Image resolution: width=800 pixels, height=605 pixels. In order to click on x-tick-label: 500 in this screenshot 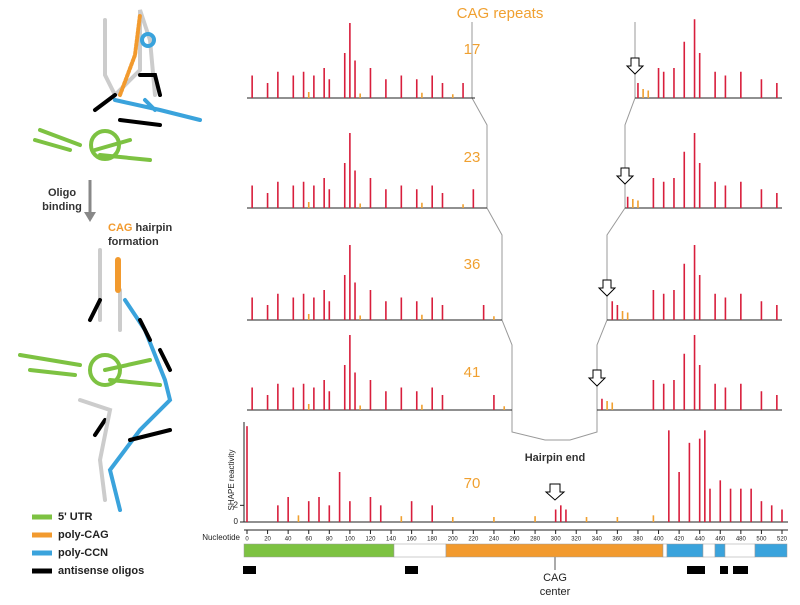, I will do `click(761, 540)`.